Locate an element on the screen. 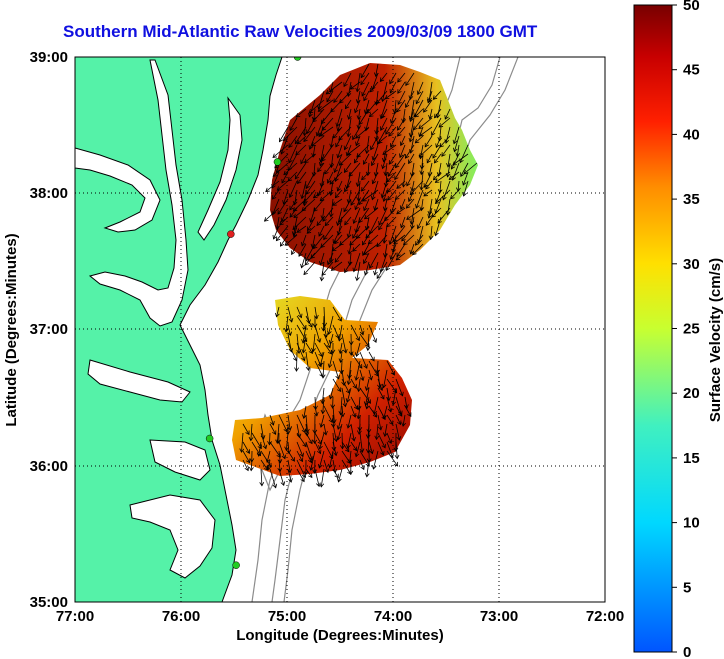 The height and width of the screenshot is (659, 724). x-tick-label: 76:00 is located at coordinates (181, 616).